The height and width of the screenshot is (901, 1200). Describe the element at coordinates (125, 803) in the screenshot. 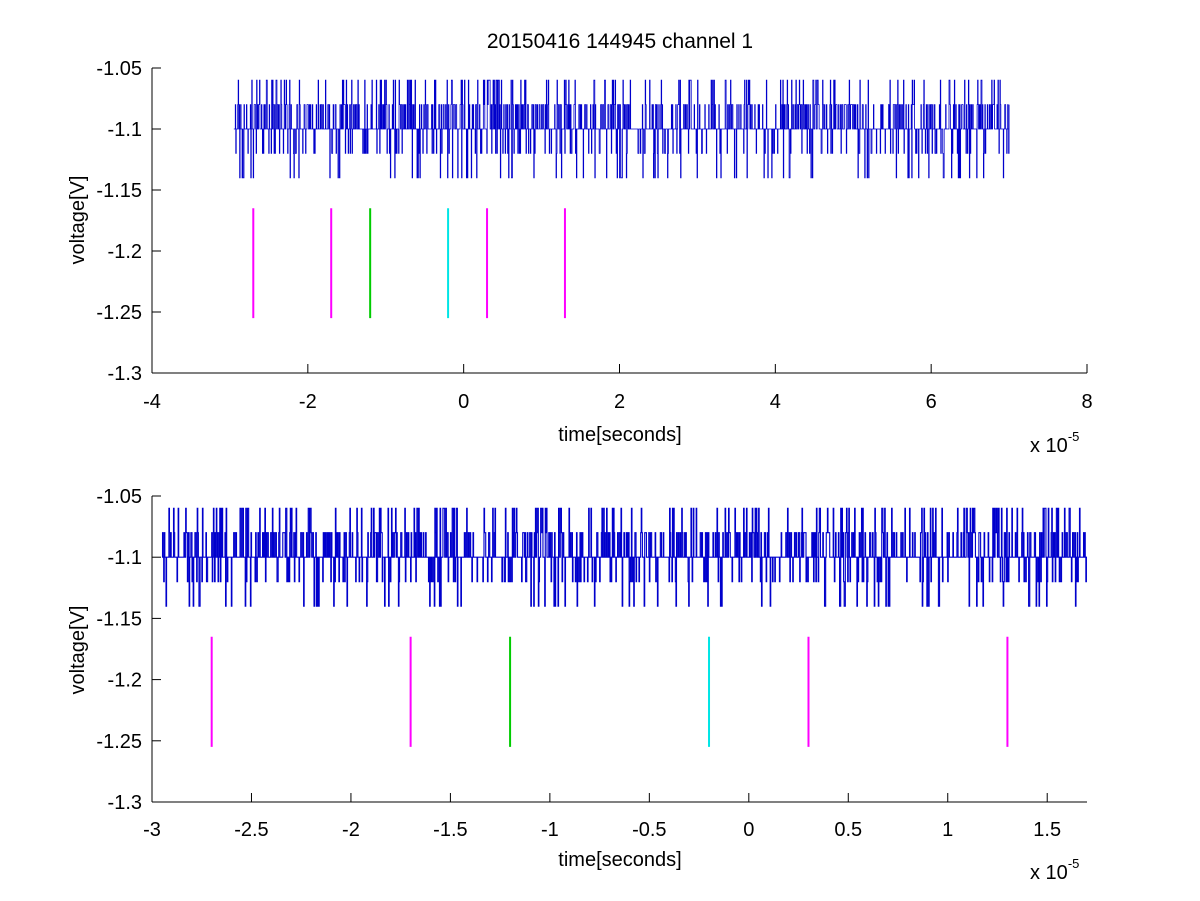

I see `bottom-y-tick-label-5: -1.3` at that location.